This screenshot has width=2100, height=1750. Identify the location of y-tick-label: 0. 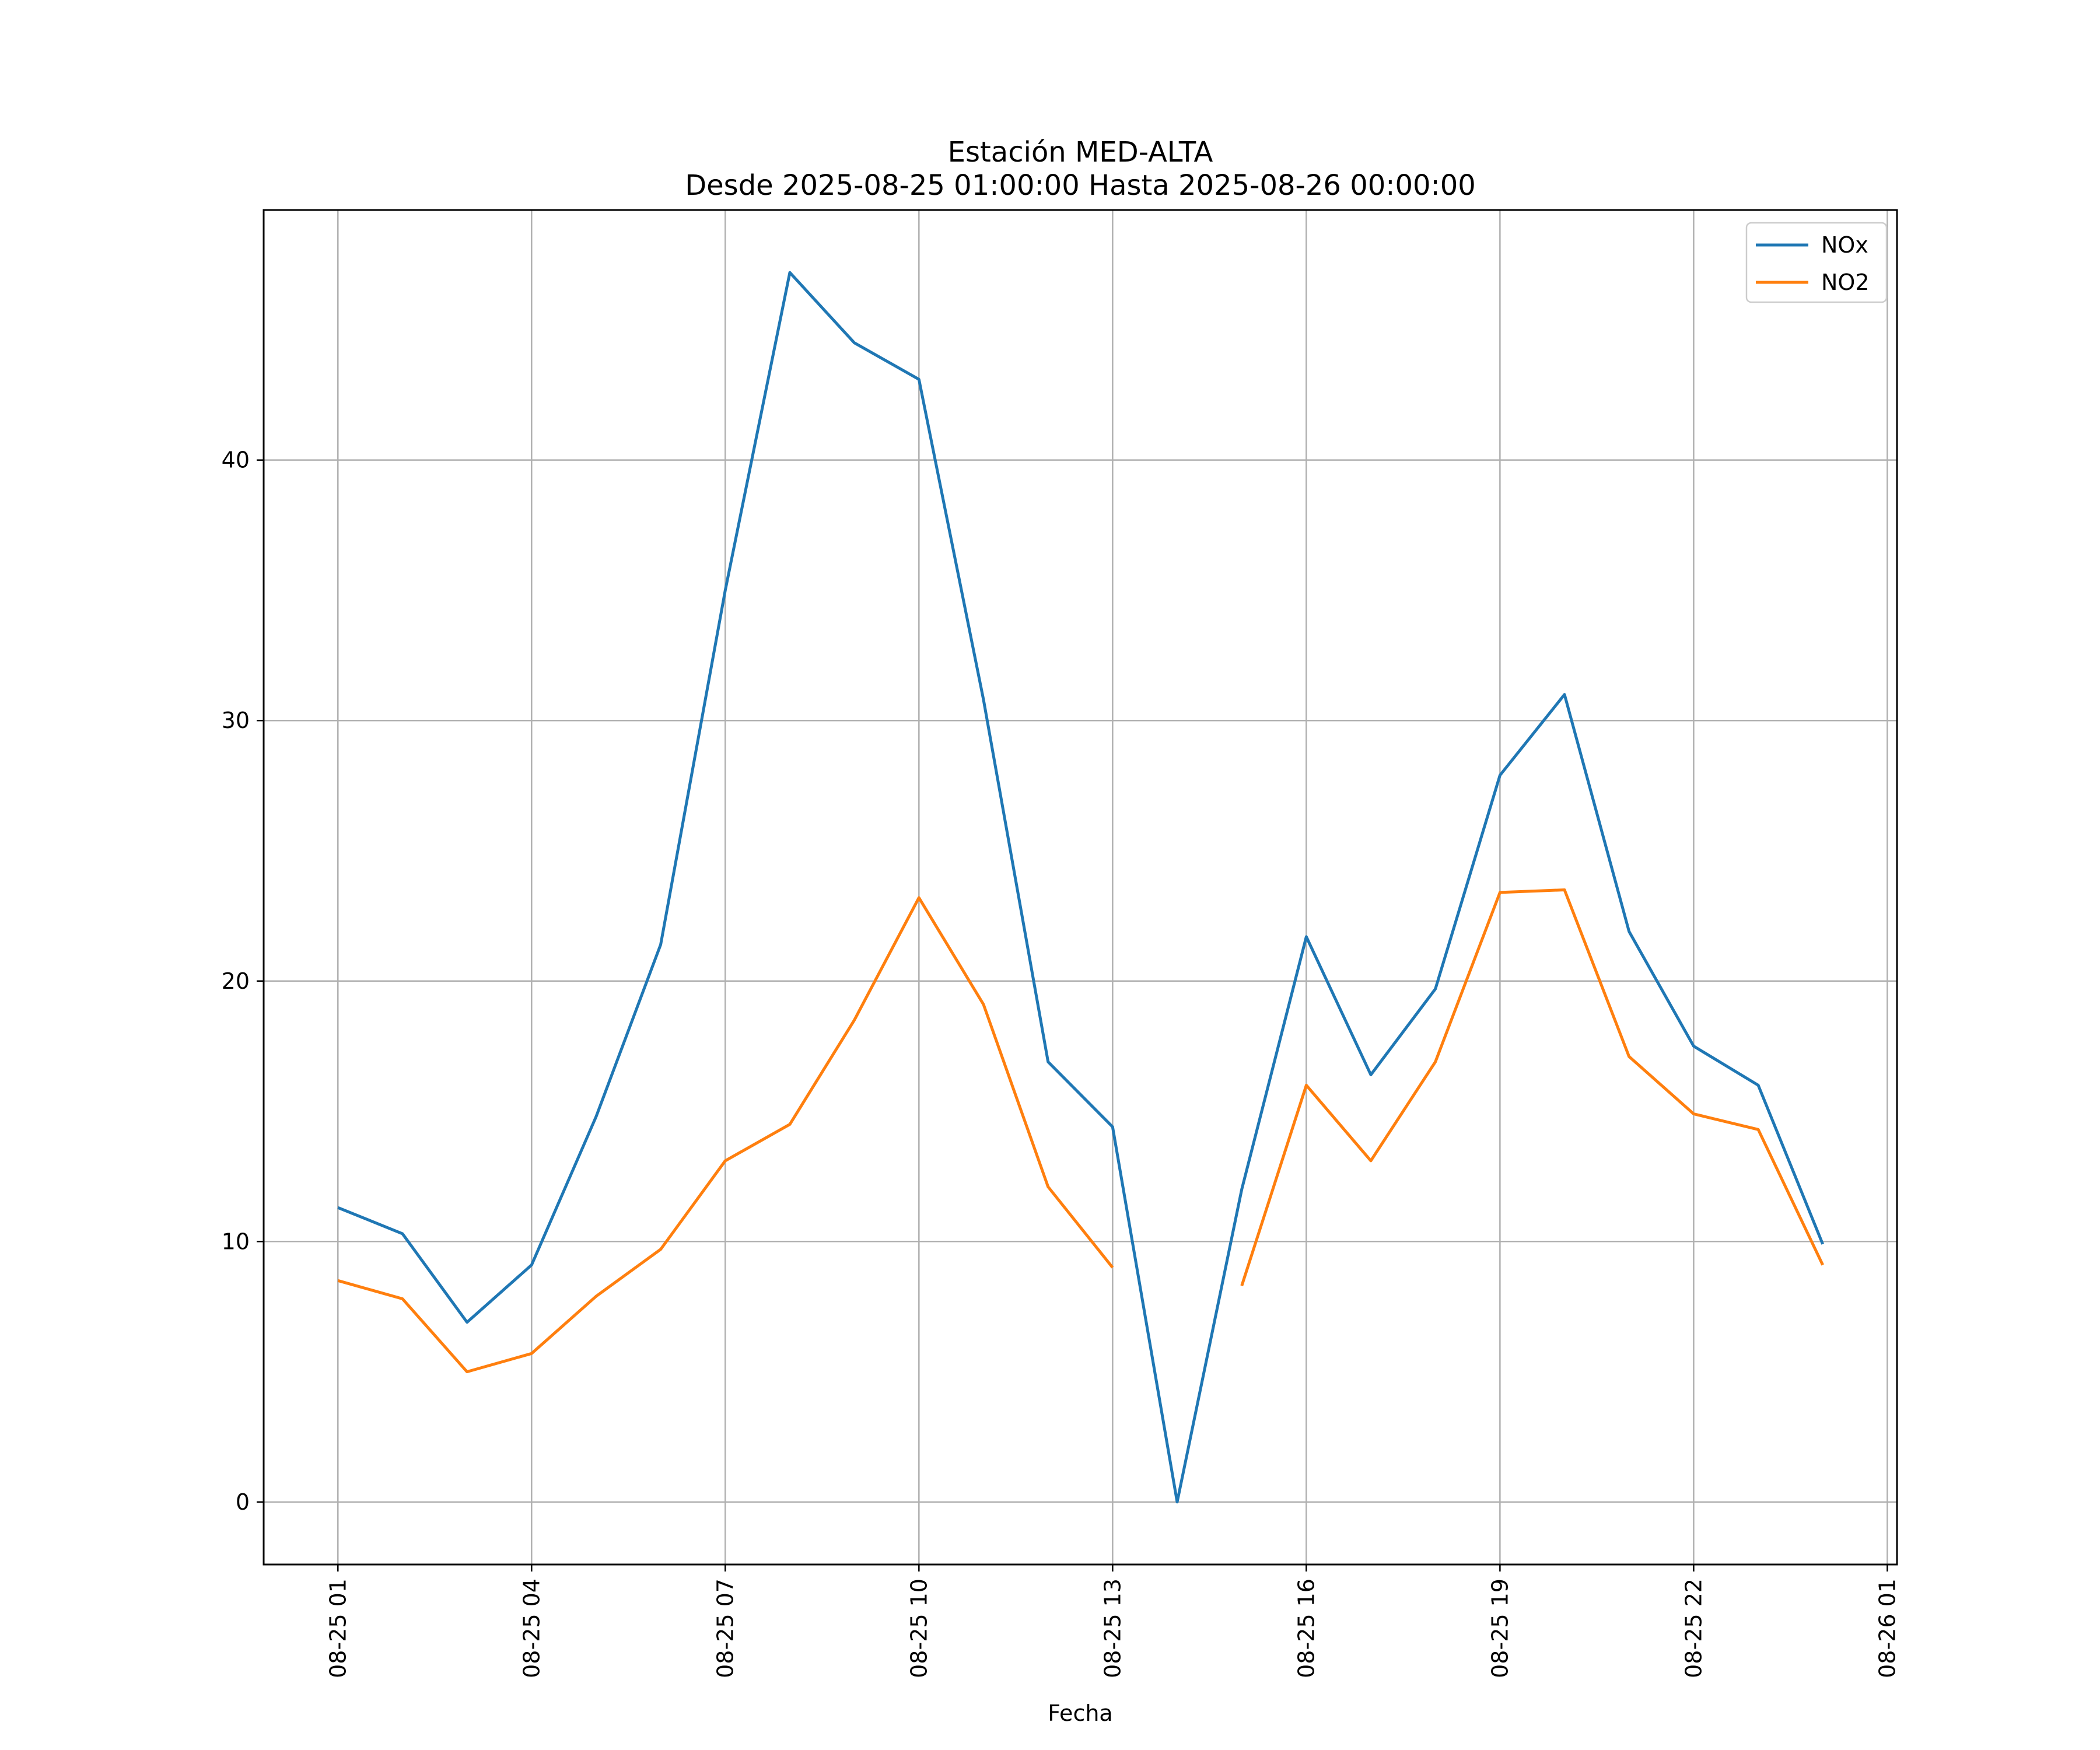
(243, 1502).